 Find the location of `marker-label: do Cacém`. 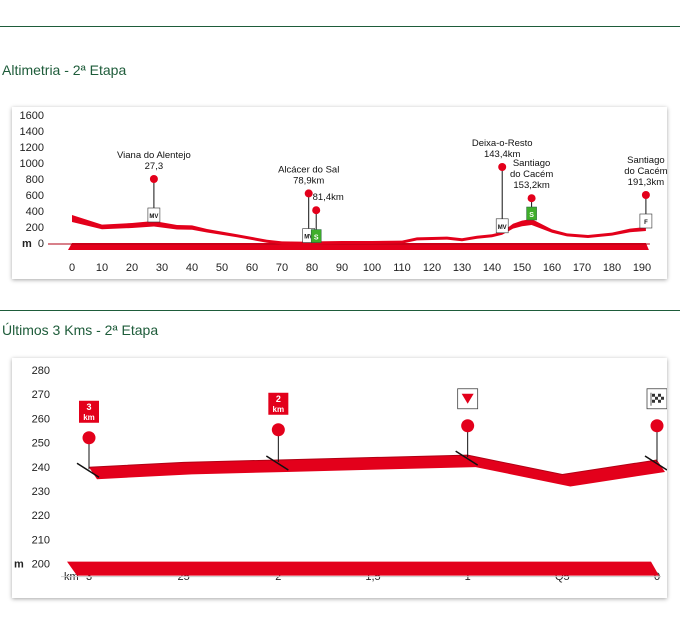

marker-label: do Cacém is located at coordinates (531, 174).